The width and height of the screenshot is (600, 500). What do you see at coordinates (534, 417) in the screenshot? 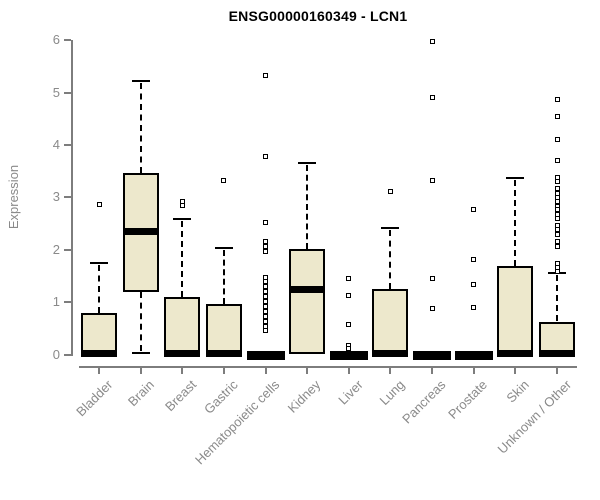
I see `x-category-label: Unknown / Other` at bounding box center [534, 417].